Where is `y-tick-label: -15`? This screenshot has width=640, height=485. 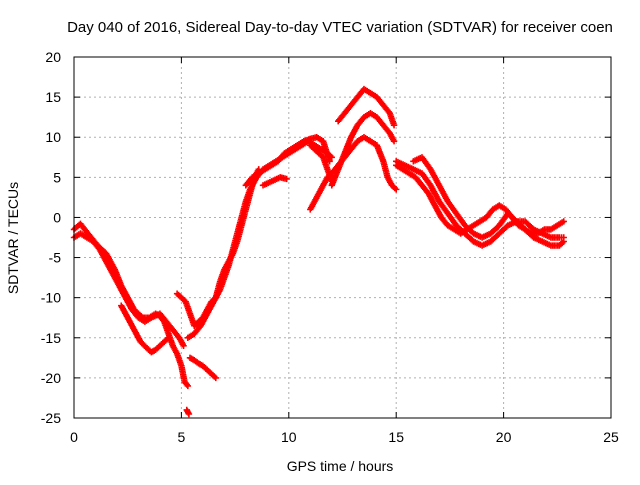 y-tick-label: -15 is located at coordinates (51, 338).